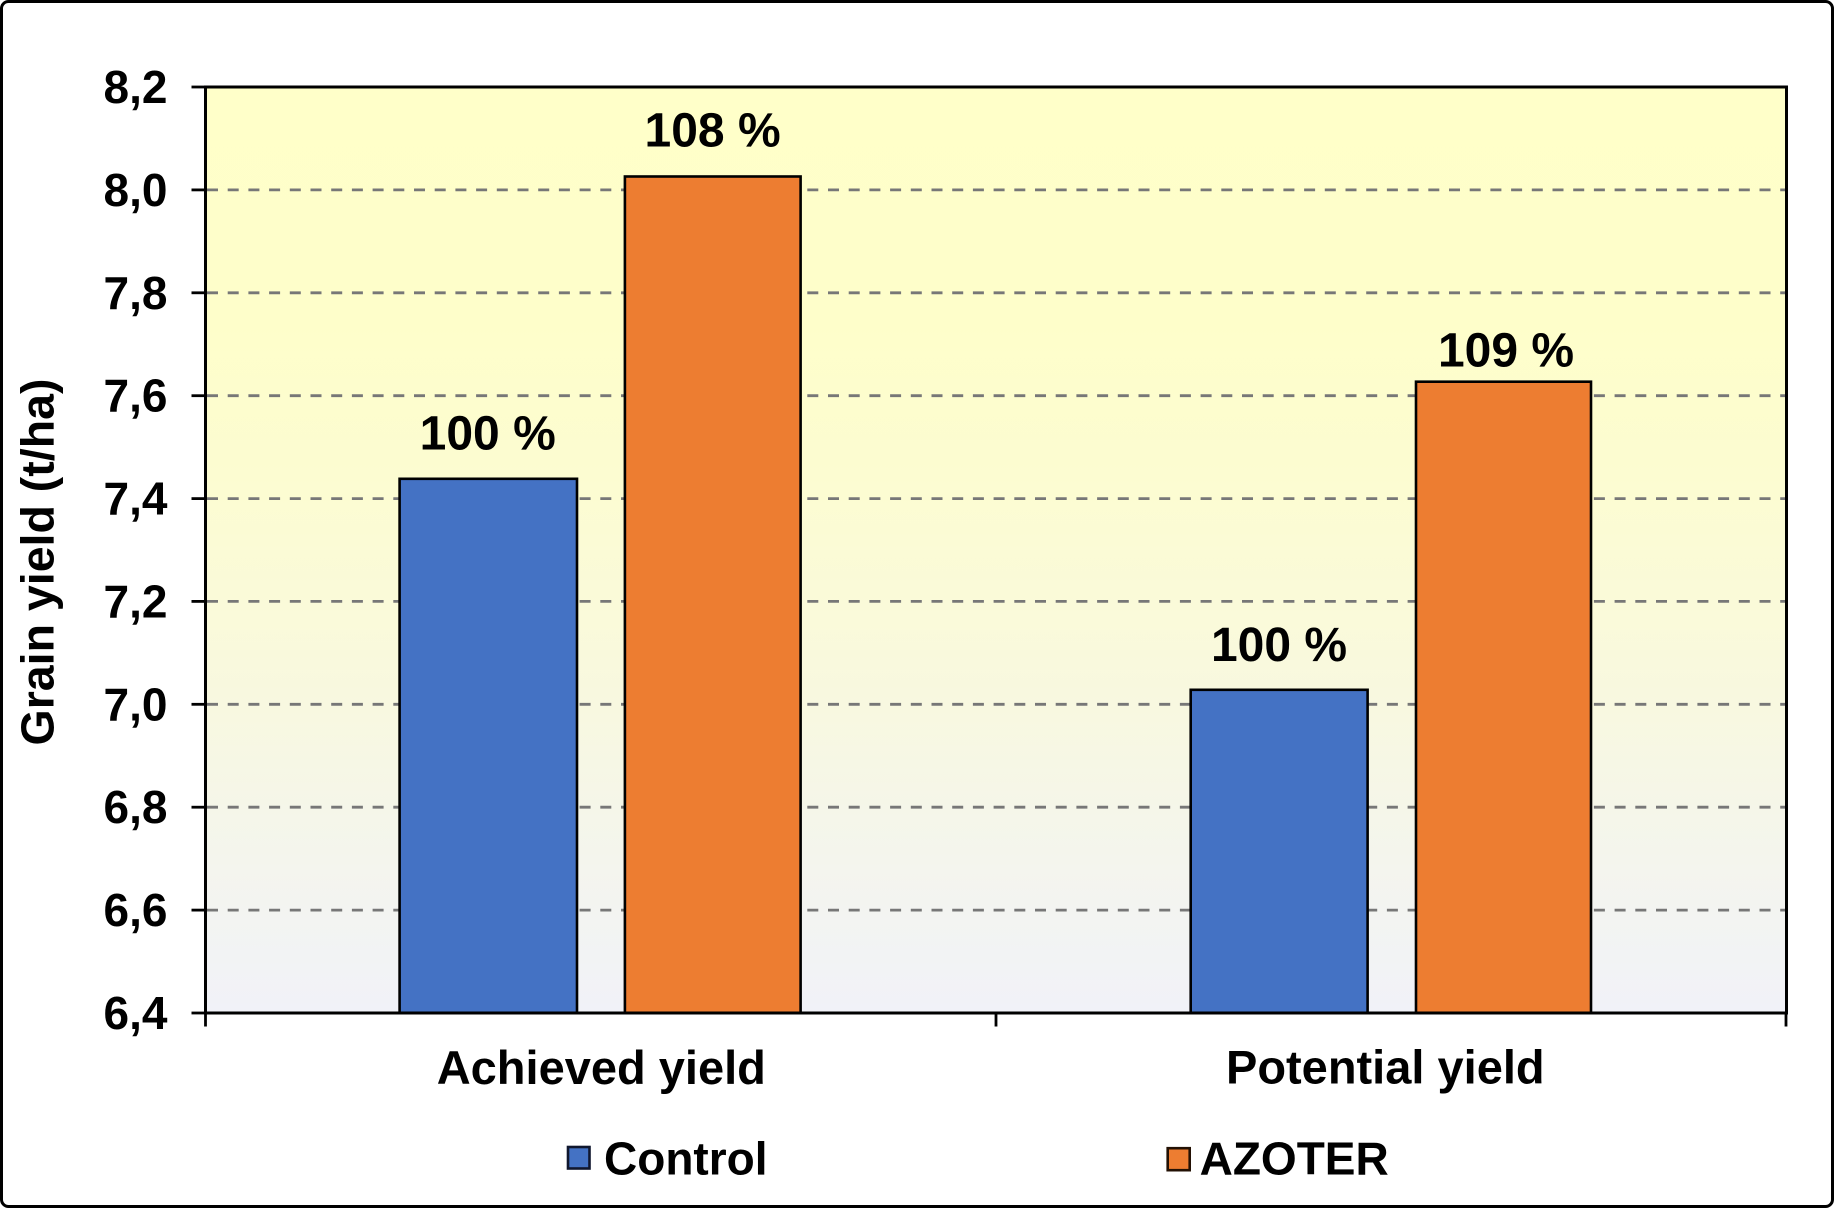 The height and width of the screenshot is (1208, 1834). What do you see at coordinates (686, 1159) in the screenshot?
I see `svg-text: Control` at bounding box center [686, 1159].